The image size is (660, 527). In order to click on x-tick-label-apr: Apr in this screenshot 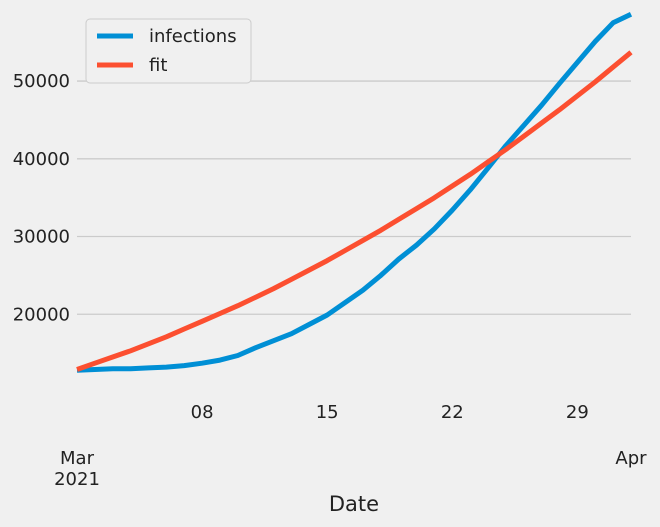, I will do `click(631, 458)`.